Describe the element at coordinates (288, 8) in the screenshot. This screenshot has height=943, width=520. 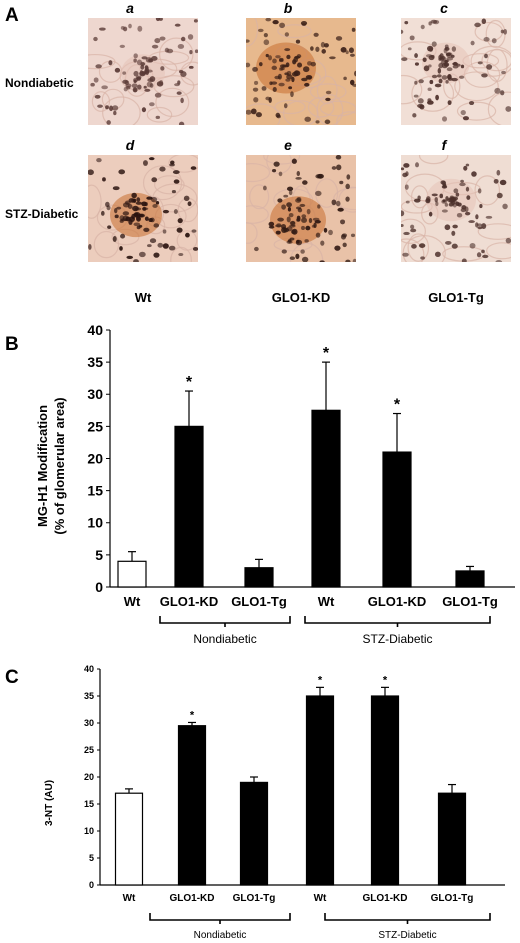
I see `micrograph-letter-b: b` at that location.